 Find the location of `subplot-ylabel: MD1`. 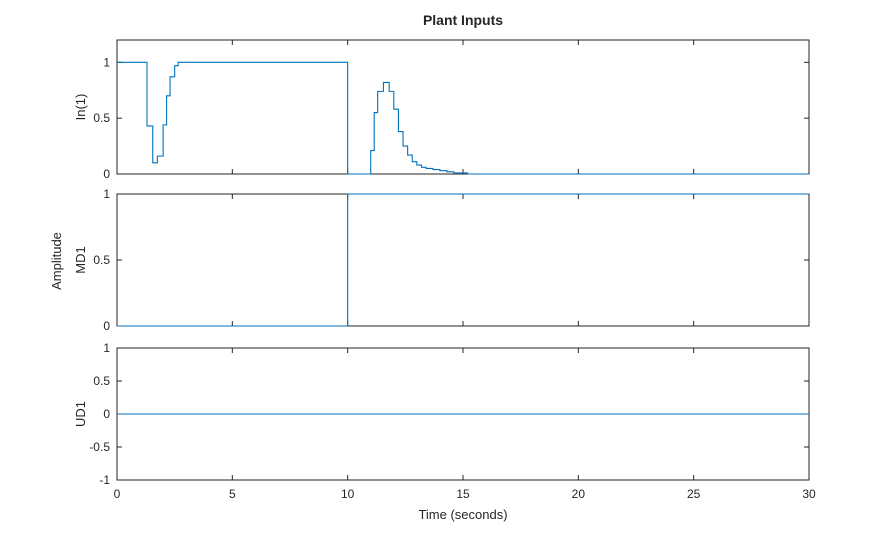

subplot-ylabel: MD1 is located at coordinates (80, 259).